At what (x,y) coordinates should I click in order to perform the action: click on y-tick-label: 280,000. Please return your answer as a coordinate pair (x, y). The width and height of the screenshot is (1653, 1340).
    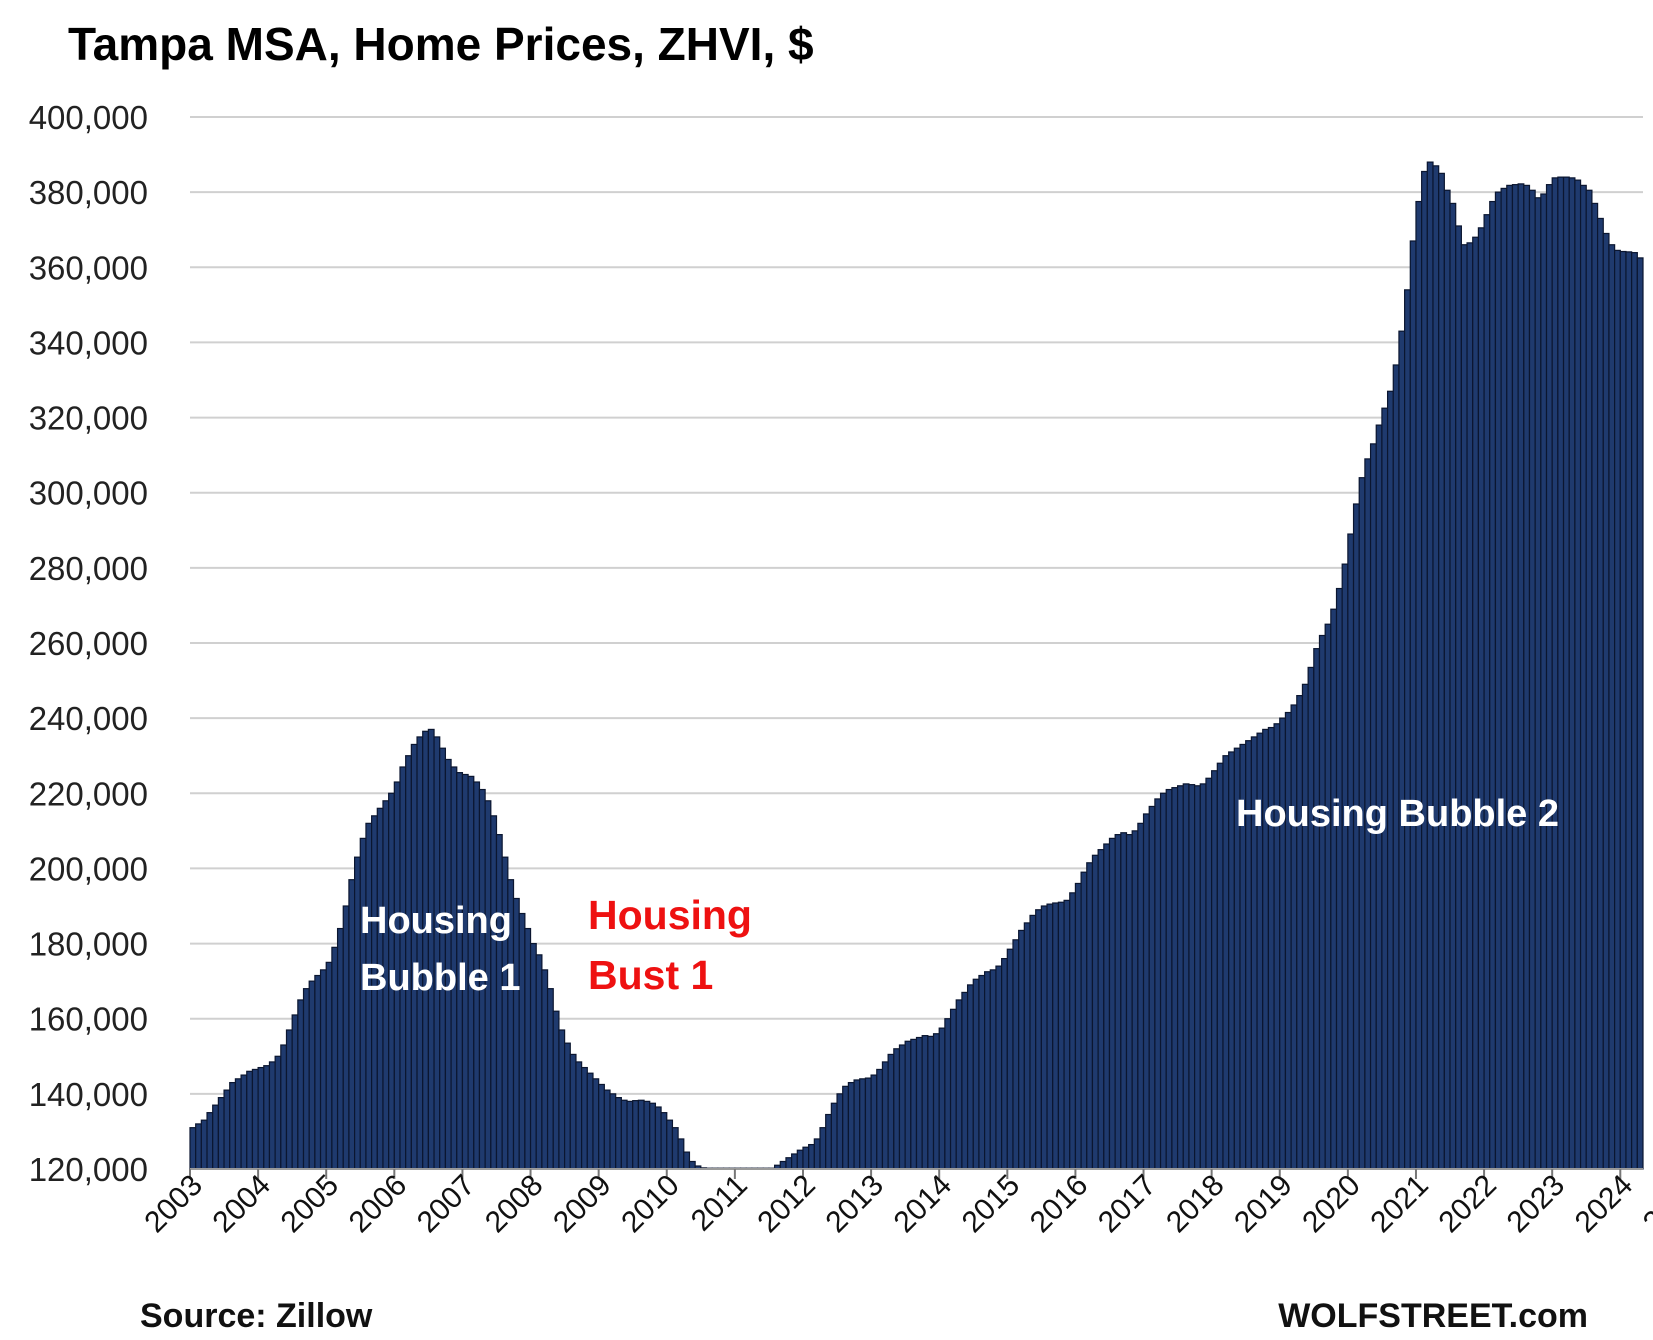
    Looking at the image, I should click on (88, 568).